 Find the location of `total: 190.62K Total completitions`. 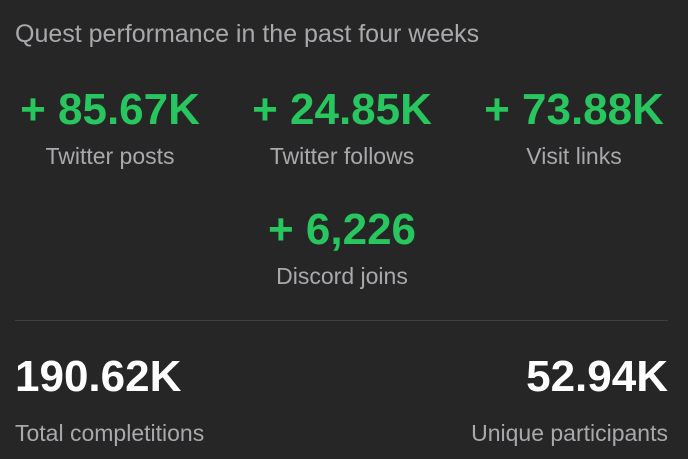

total: 190.62K Total completitions is located at coordinates (109, 399).